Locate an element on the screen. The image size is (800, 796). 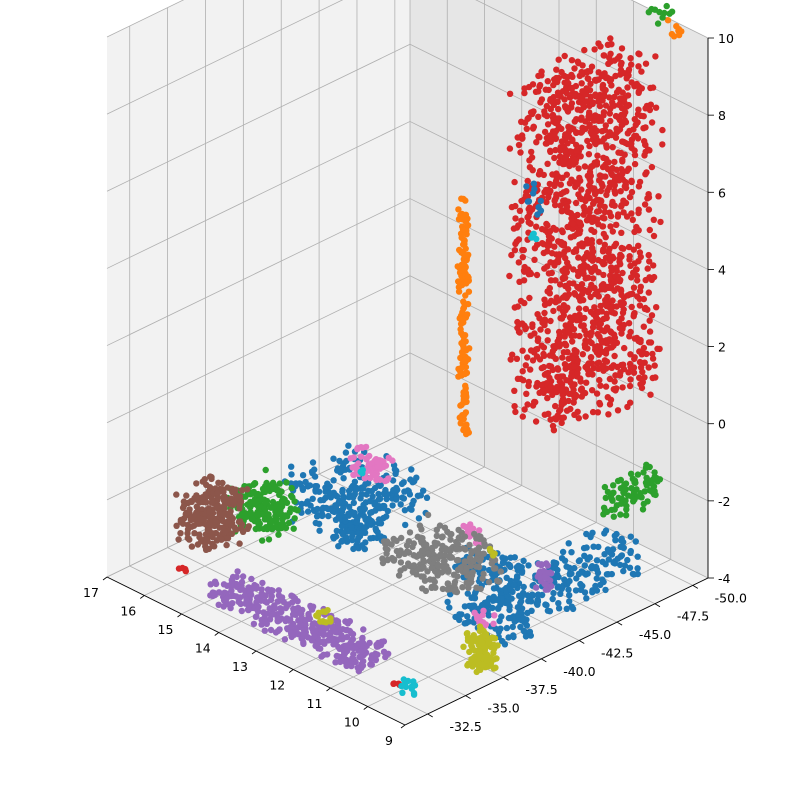
y-tick-label: -45.0 is located at coordinates (655, 634).